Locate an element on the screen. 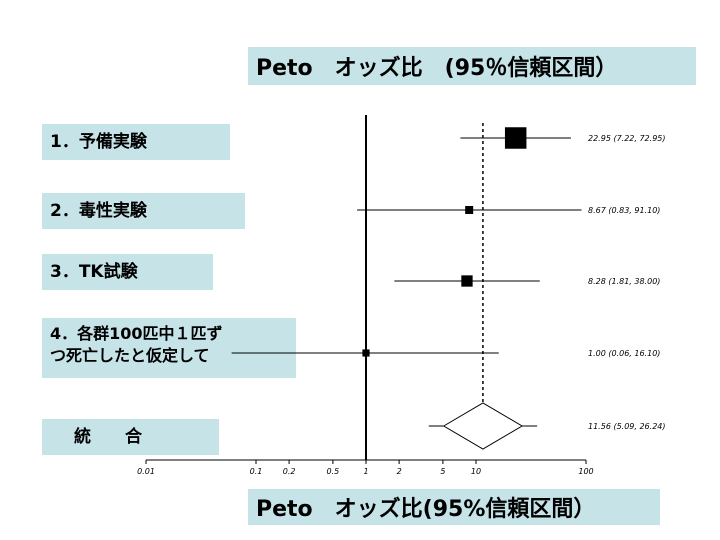 The width and height of the screenshot is (720, 540). x-tick-label-0.5: 0.5 is located at coordinates (333, 471).